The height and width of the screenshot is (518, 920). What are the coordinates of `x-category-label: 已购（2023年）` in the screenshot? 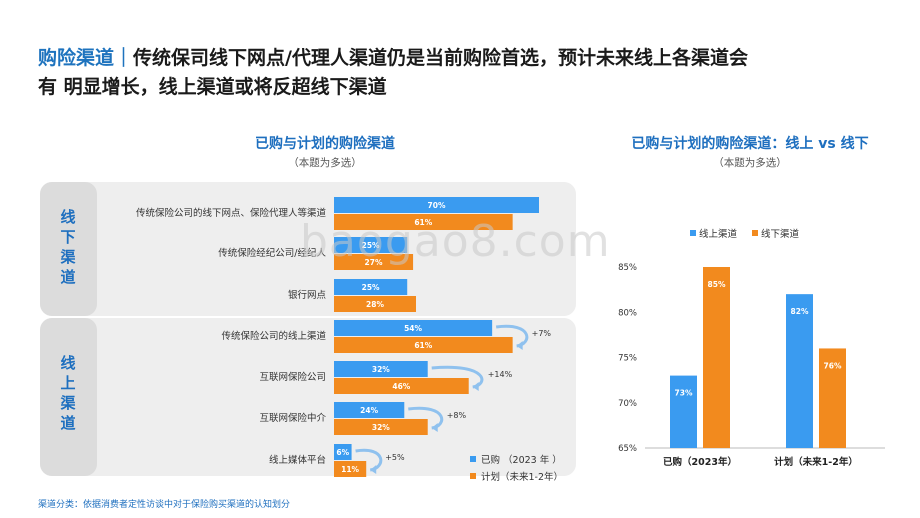 It's located at (700, 462).